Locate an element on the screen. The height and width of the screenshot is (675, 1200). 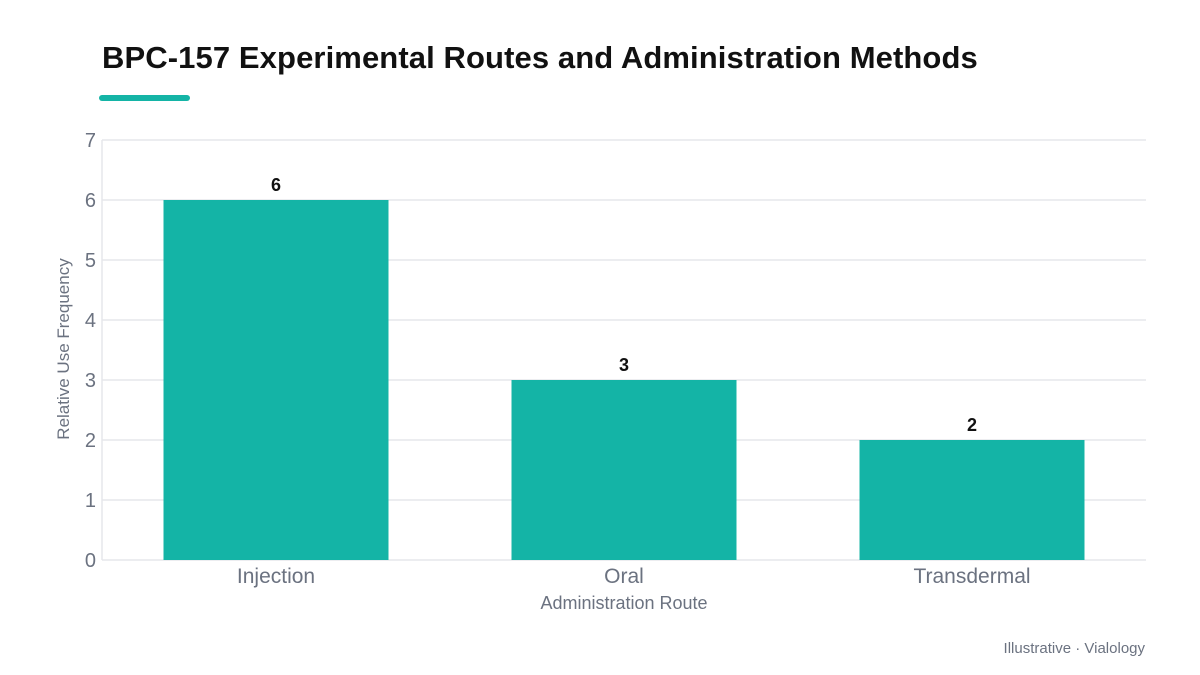
y-axis-ticks: 0 1 2 3 4 5 6 7 is located at coordinates (90, 351).